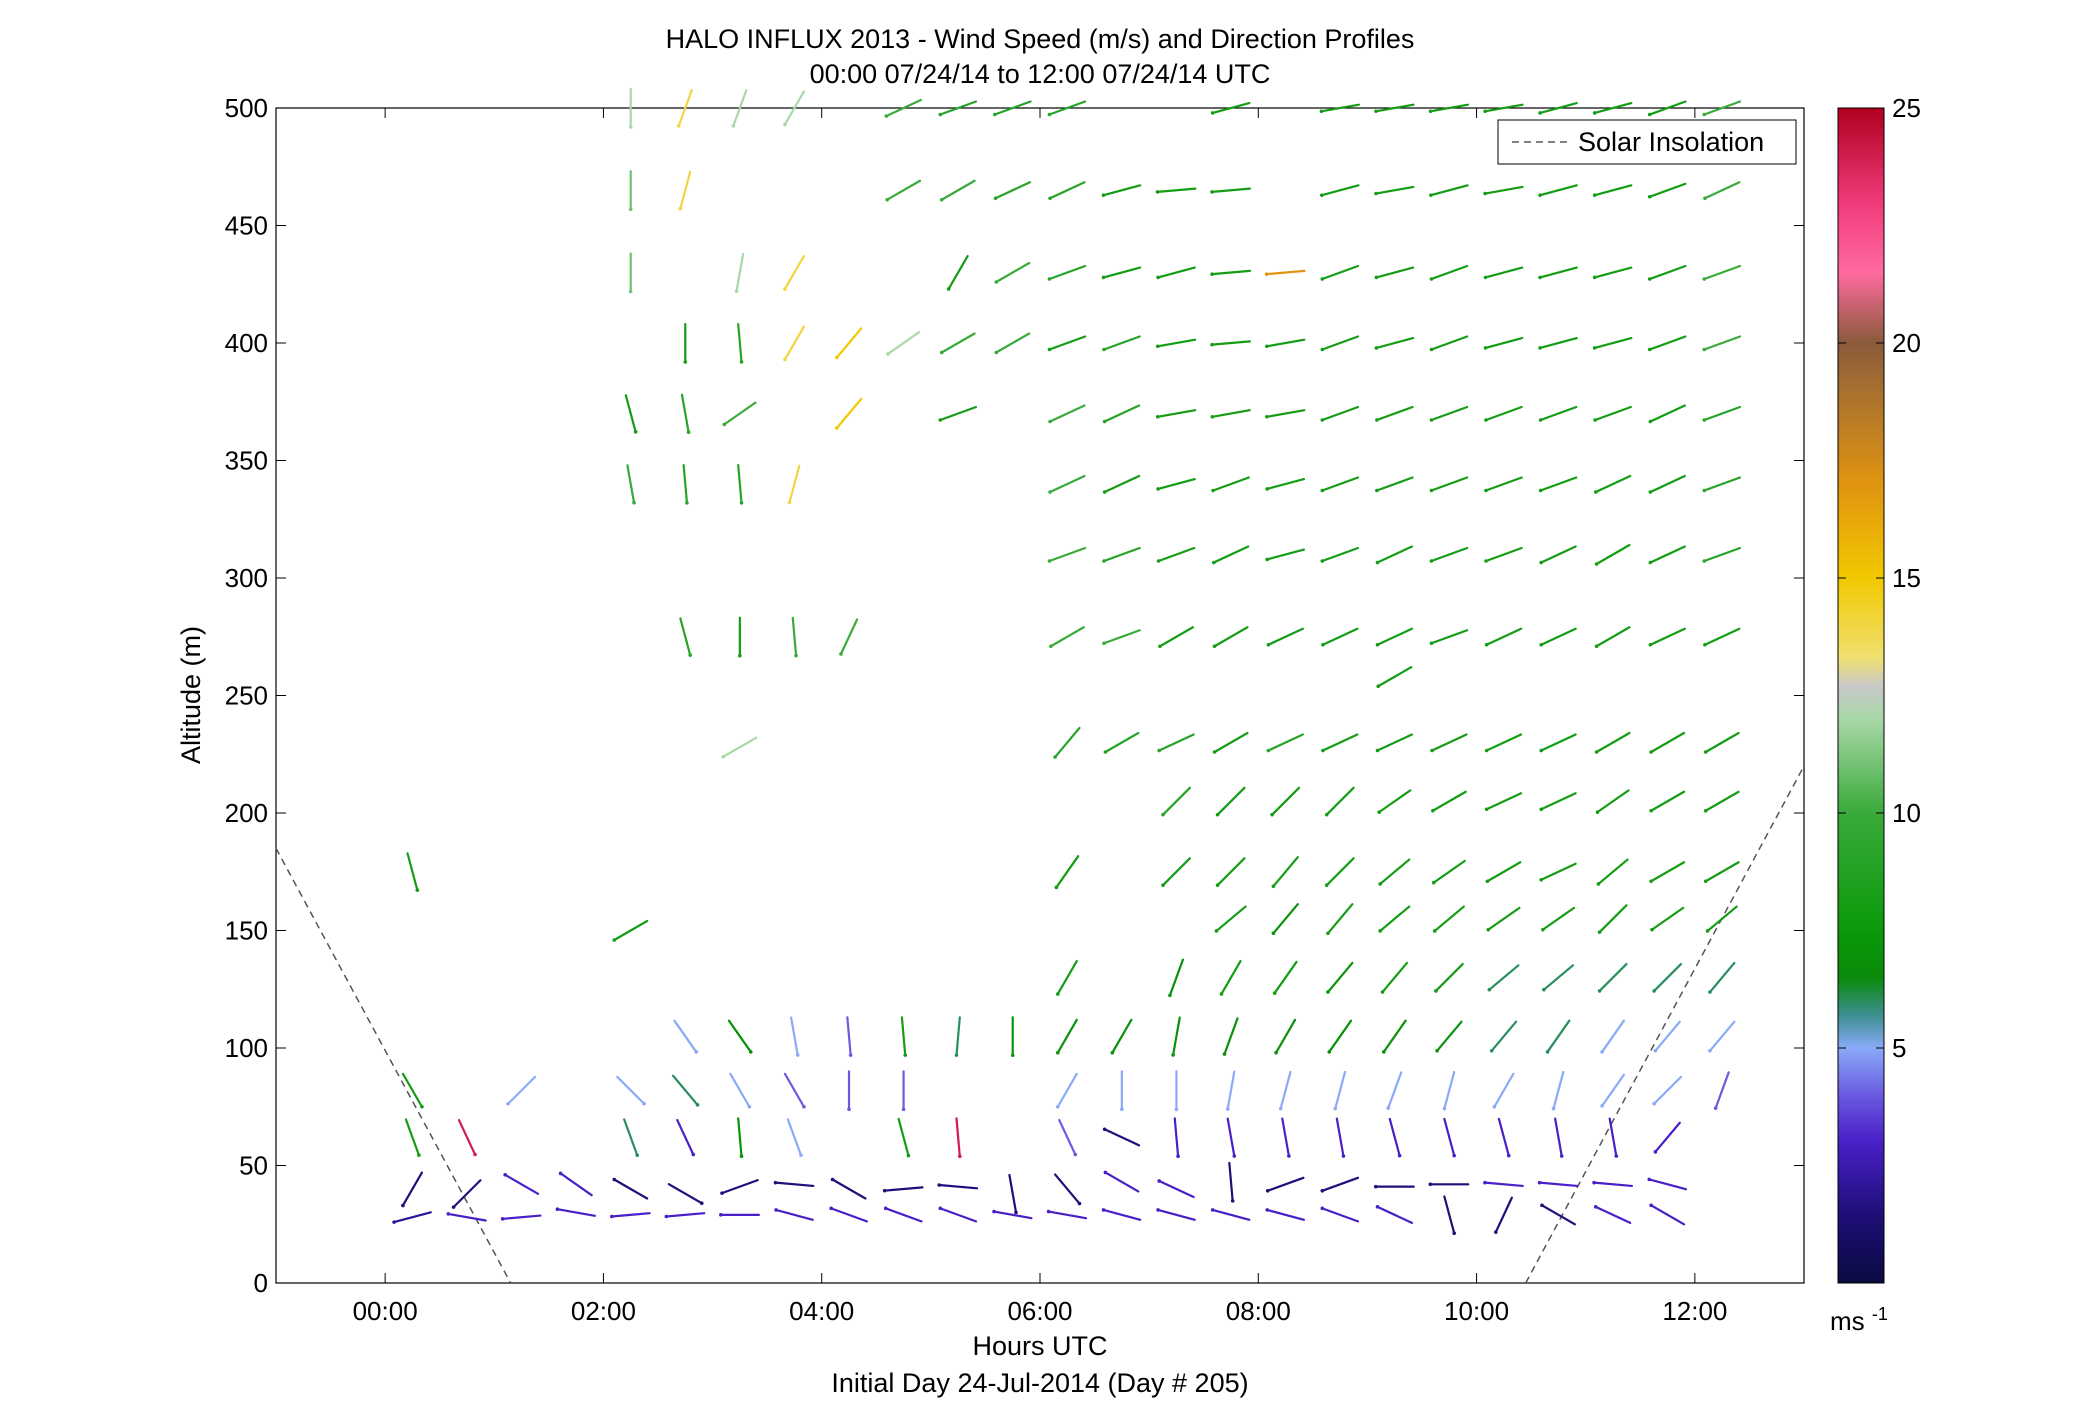 The height and width of the screenshot is (1425, 2098). What do you see at coordinates (385, 1311) in the screenshot?
I see `x-tick-label: 00:00` at bounding box center [385, 1311].